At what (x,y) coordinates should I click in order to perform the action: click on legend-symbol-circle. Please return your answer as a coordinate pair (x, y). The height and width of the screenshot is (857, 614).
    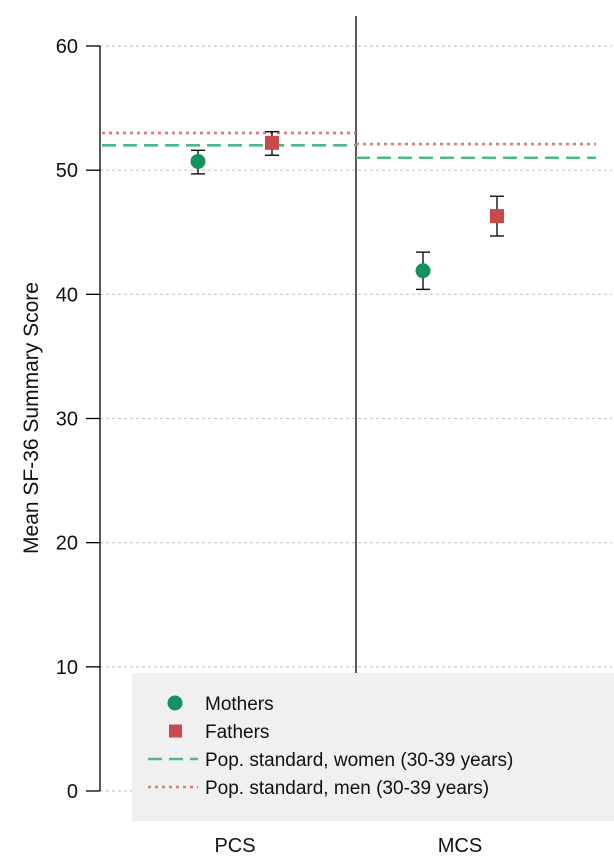
    Looking at the image, I should click on (175, 703).